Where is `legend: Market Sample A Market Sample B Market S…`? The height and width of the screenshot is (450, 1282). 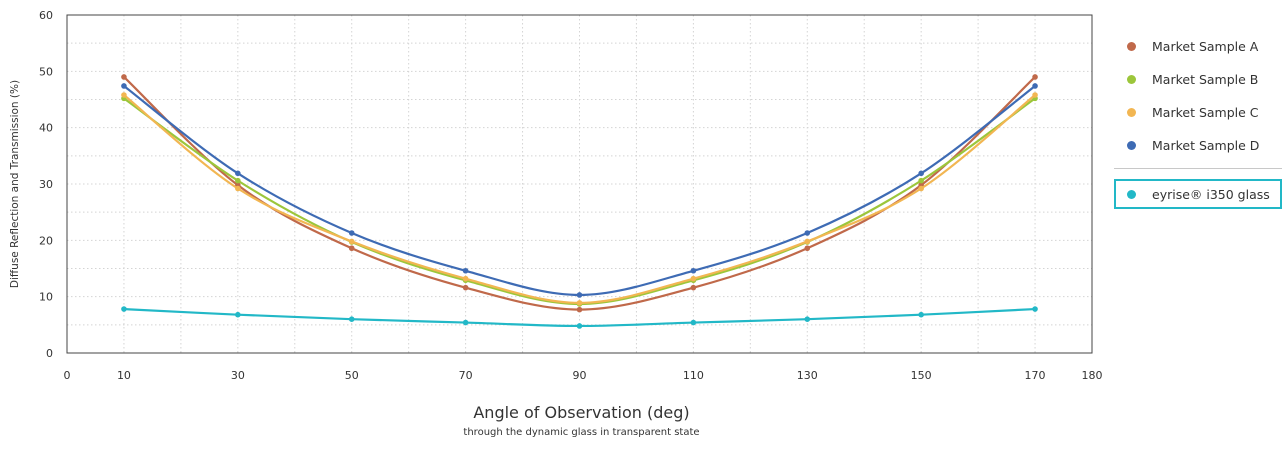 legend: Market Sample A Market Sample B Market S… is located at coordinates (1198, 119).